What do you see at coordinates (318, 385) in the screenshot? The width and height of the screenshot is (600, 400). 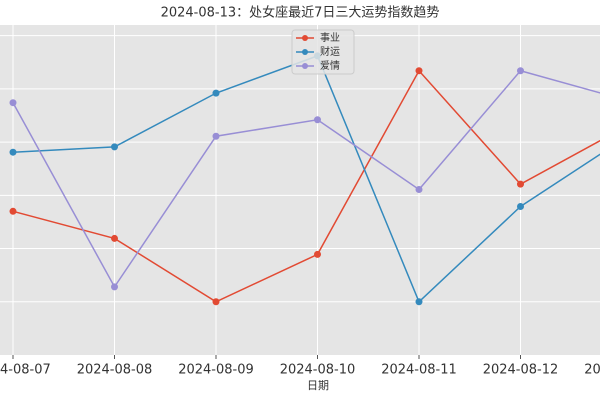 I see `x-axis-label: 日期` at bounding box center [318, 385].